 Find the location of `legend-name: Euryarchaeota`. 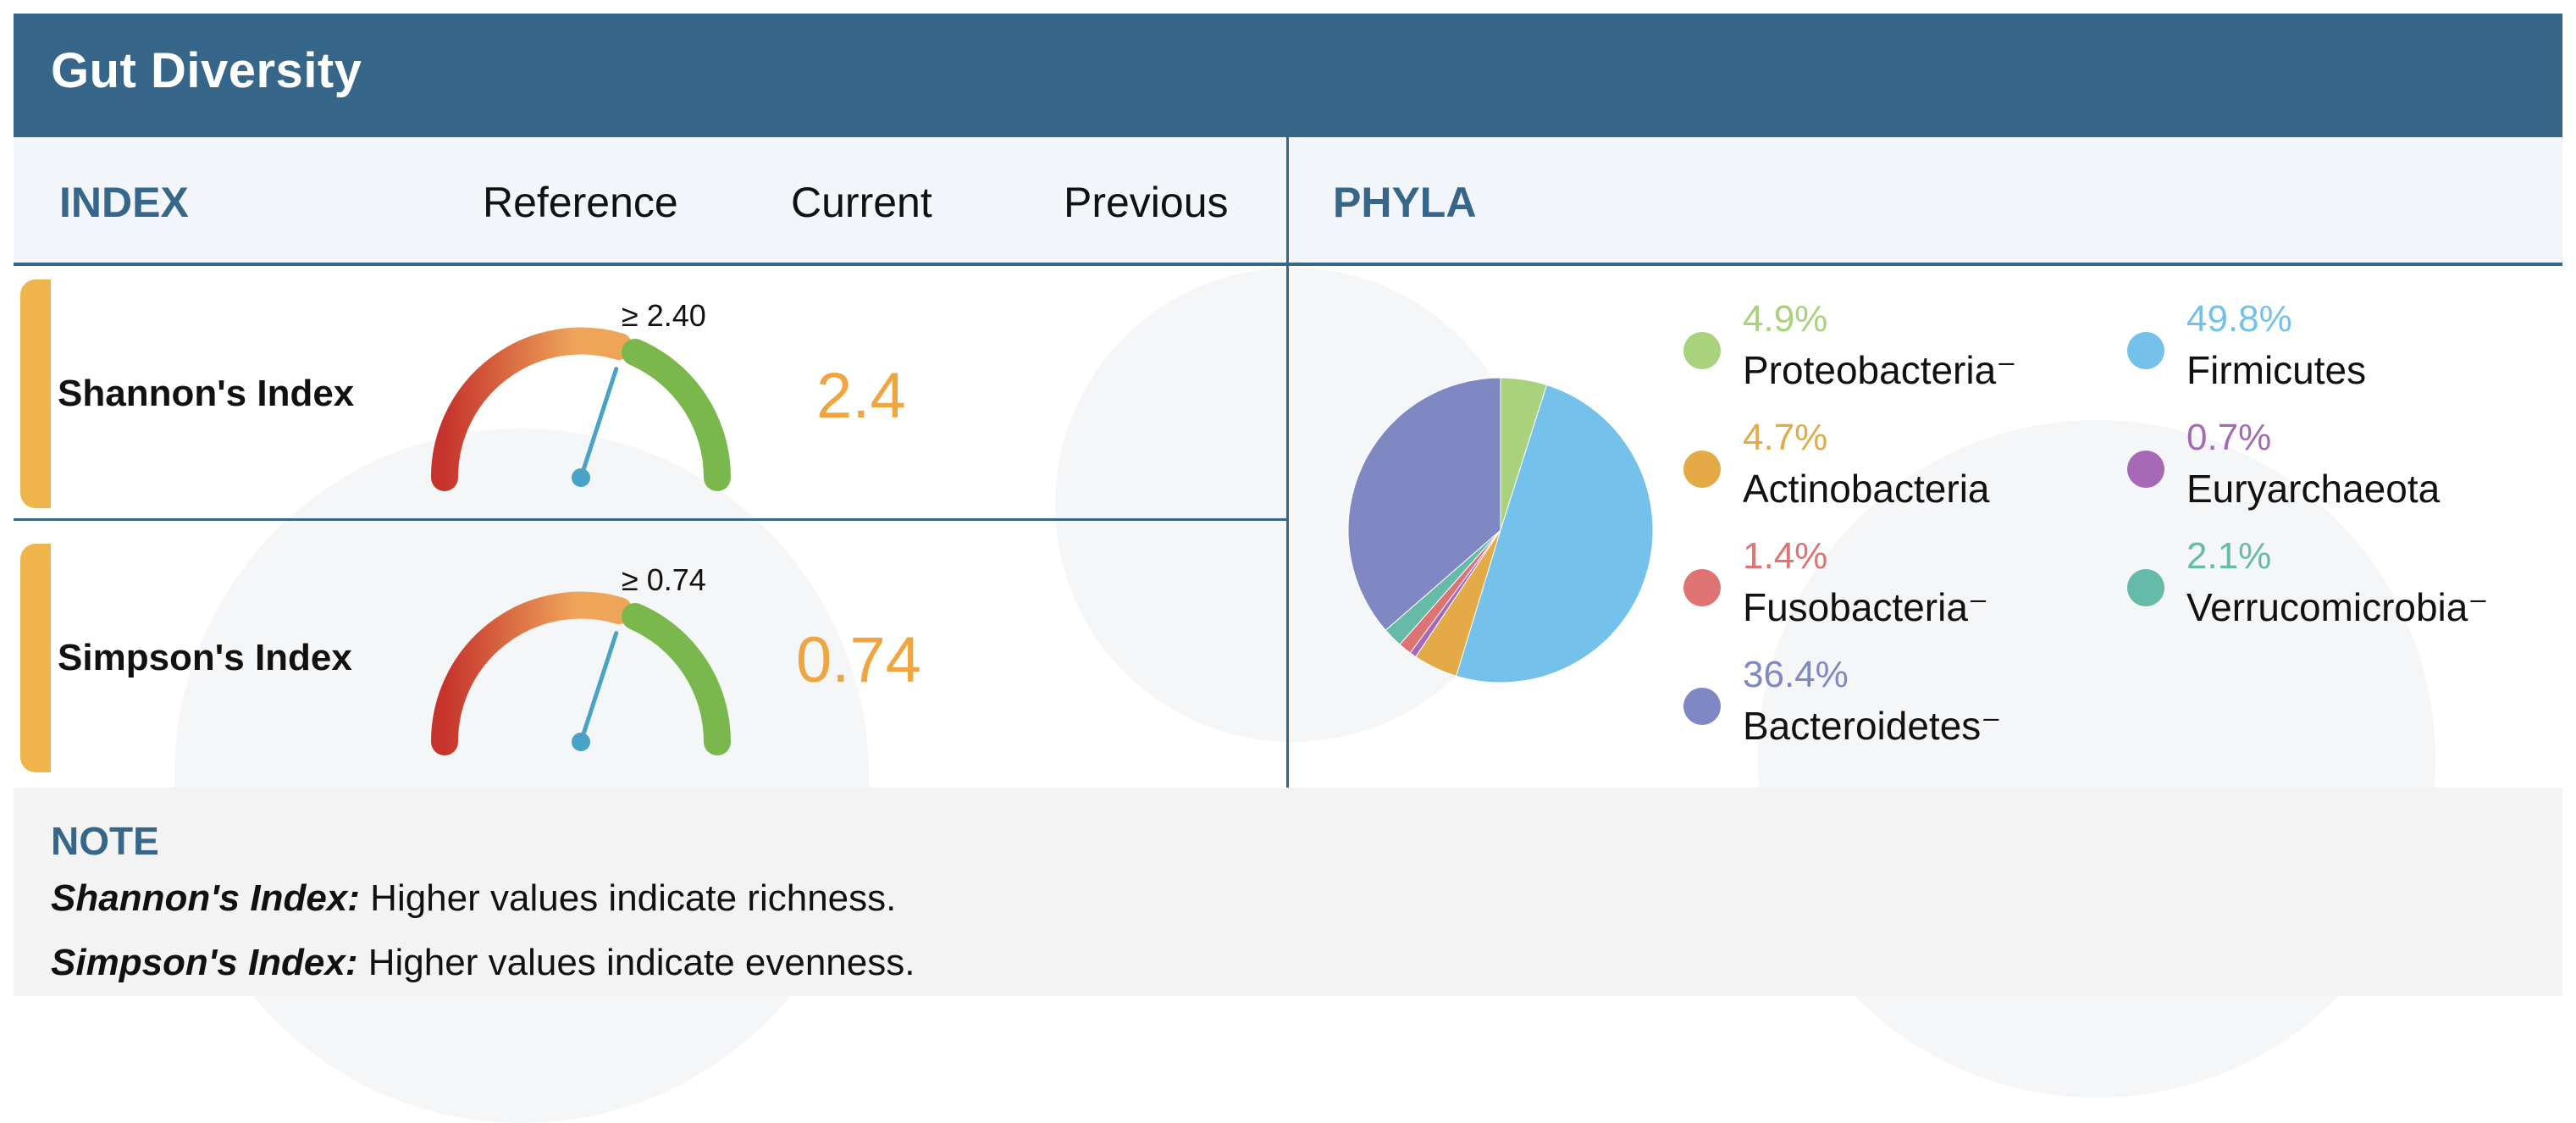

legend-name: Euryarchaeota is located at coordinates (2313, 489).